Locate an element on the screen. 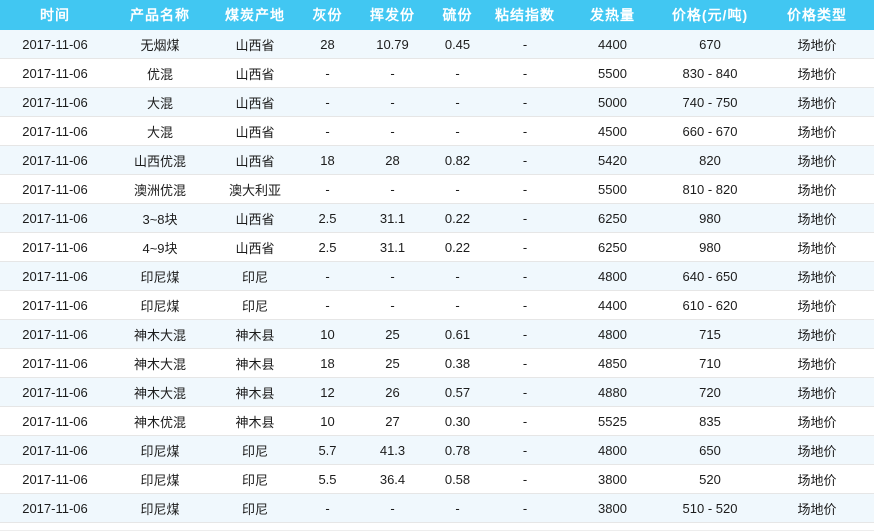 The image size is (874, 532). table-cell: 26 is located at coordinates (392, 392).